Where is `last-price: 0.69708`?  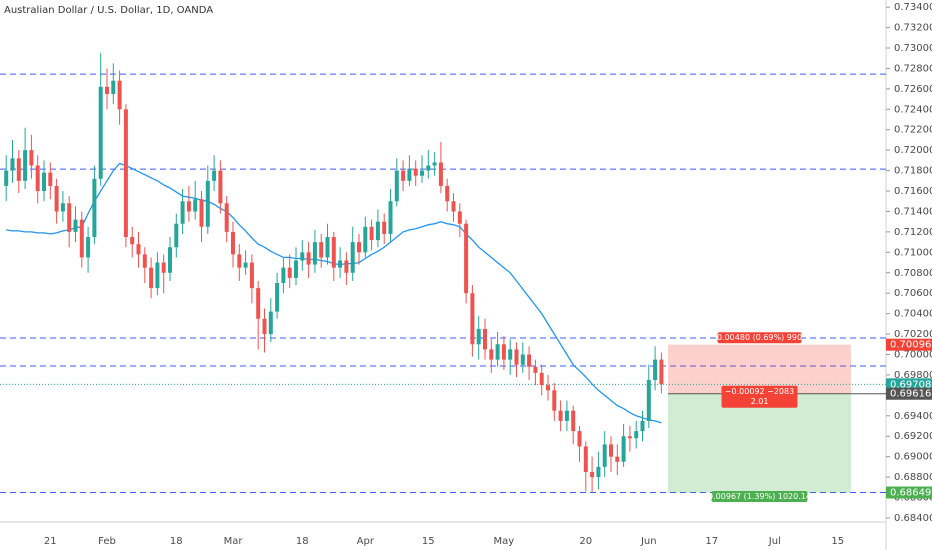 last-price: 0.69708 is located at coordinates (910, 384).